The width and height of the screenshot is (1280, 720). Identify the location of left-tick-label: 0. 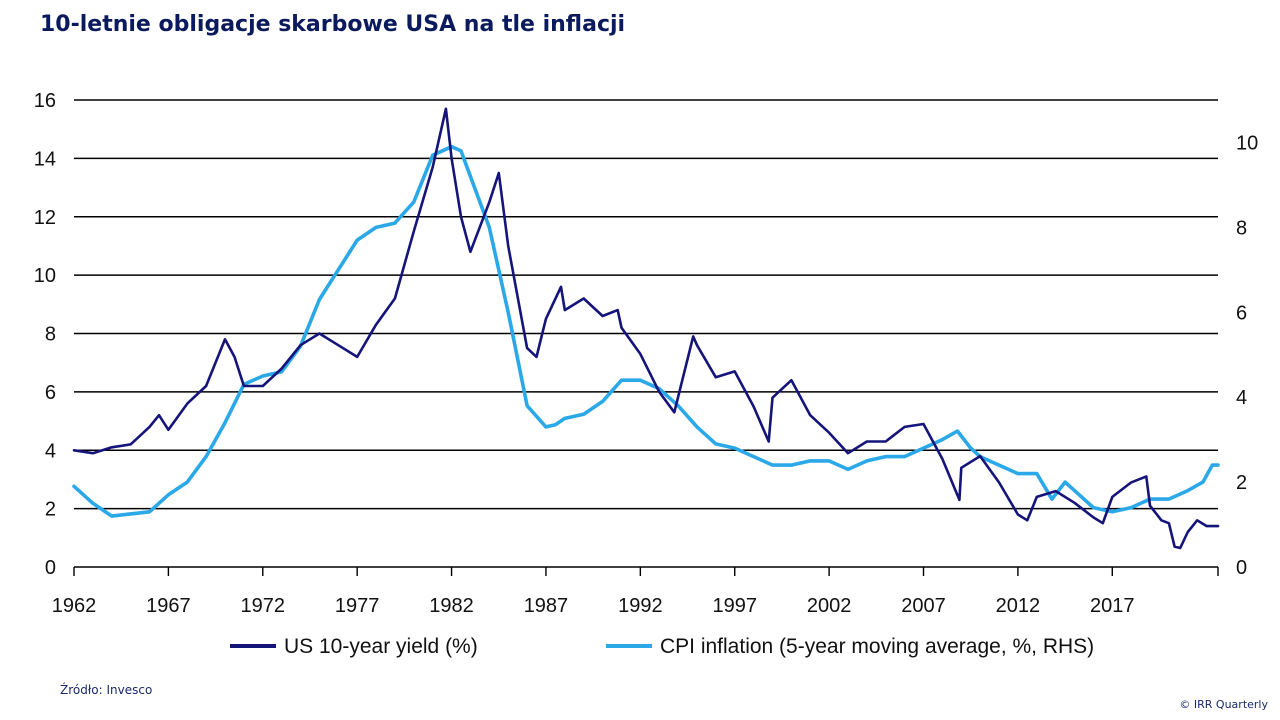
(50, 568).